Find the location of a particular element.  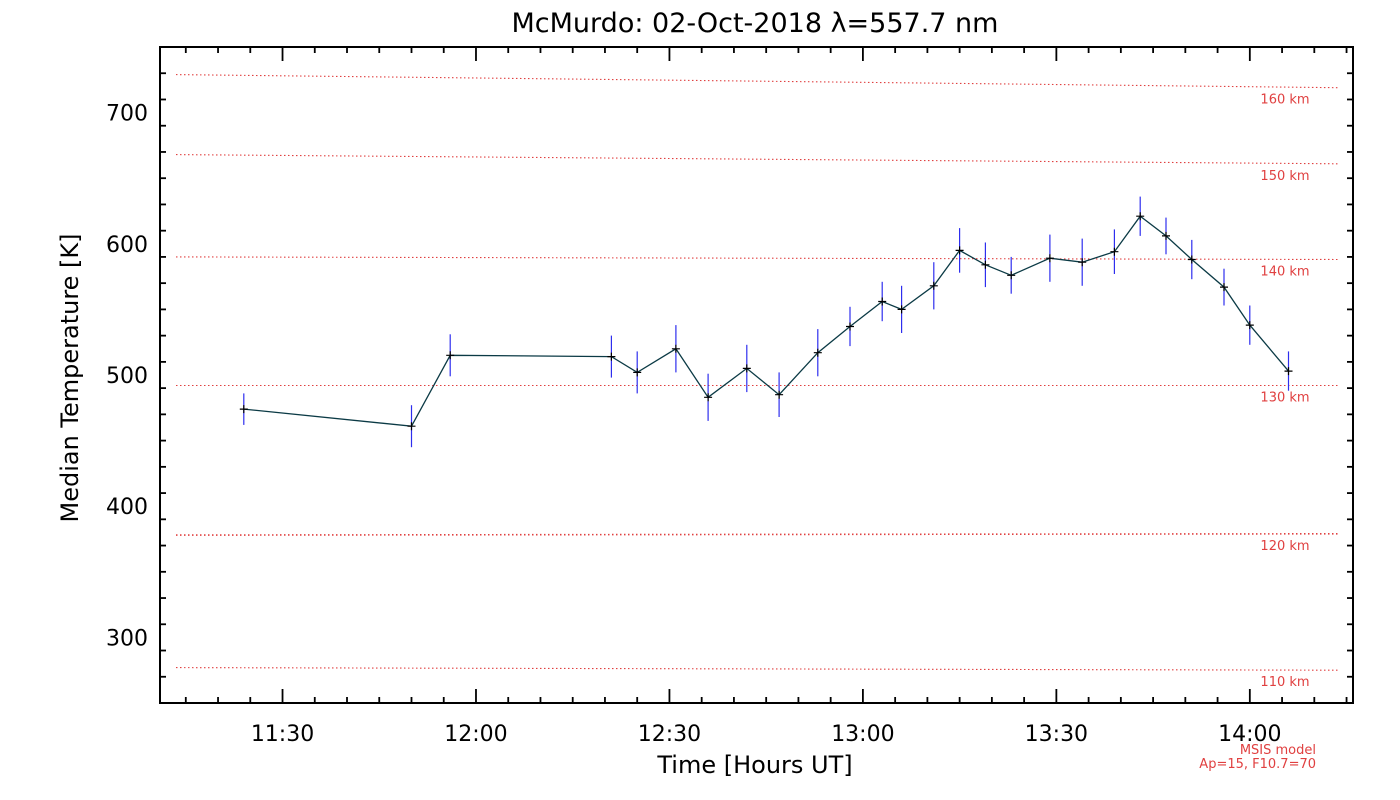

msis-note-line-2: Ap=15, F10.7=70 is located at coordinates (1257, 764).